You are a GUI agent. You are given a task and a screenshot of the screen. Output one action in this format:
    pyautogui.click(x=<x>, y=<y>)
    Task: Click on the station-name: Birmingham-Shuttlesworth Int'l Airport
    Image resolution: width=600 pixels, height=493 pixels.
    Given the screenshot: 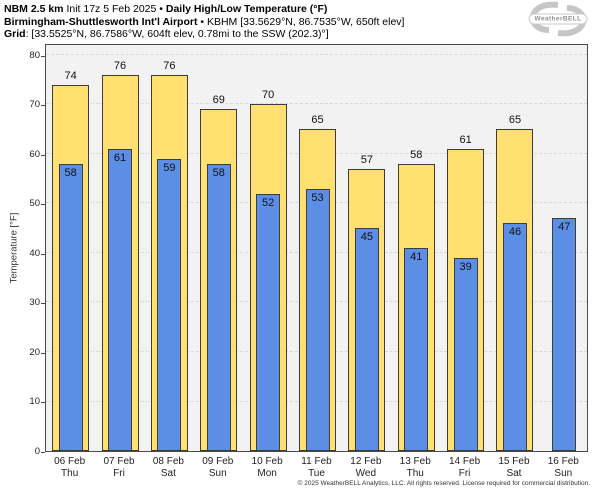 What is the action you would take?
    pyautogui.click(x=101, y=21)
    